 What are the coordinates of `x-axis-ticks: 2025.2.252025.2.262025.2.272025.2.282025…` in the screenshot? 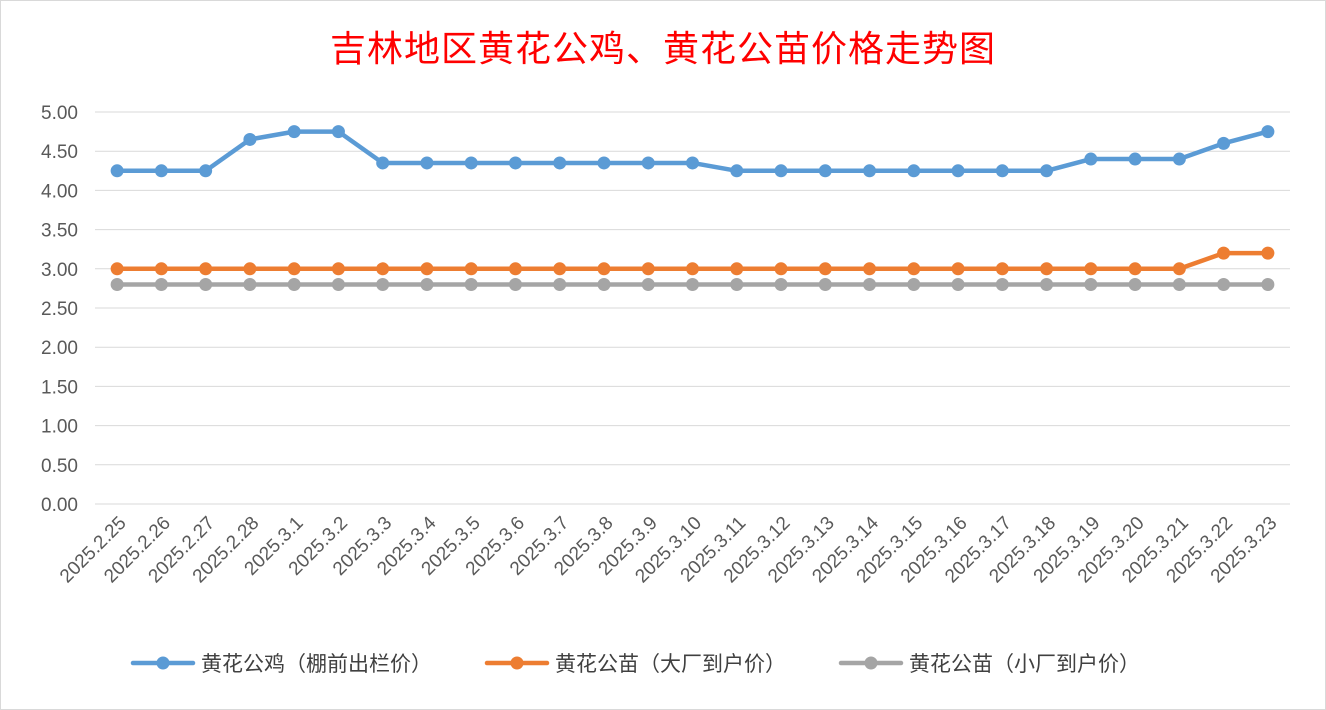 It's located at (668, 549).